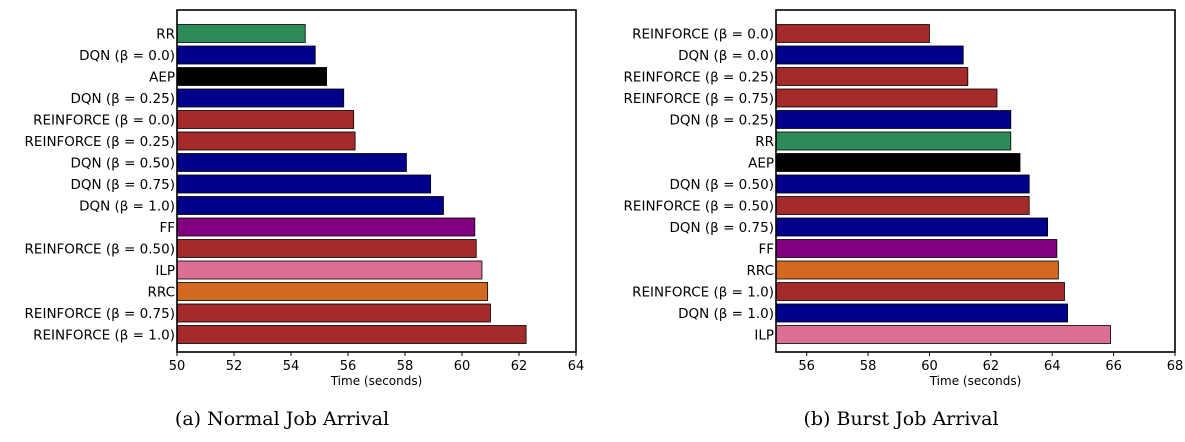  What do you see at coordinates (282, 419) in the screenshot?
I see `caption-a: (a) Normal Job Arrival` at bounding box center [282, 419].